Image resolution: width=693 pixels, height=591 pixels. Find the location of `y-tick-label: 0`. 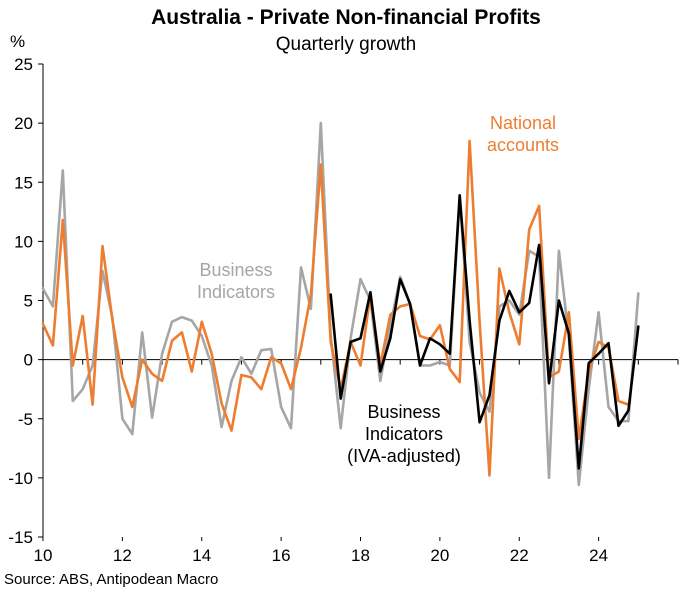

y-tick-label: 0 is located at coordinates (28, 360).